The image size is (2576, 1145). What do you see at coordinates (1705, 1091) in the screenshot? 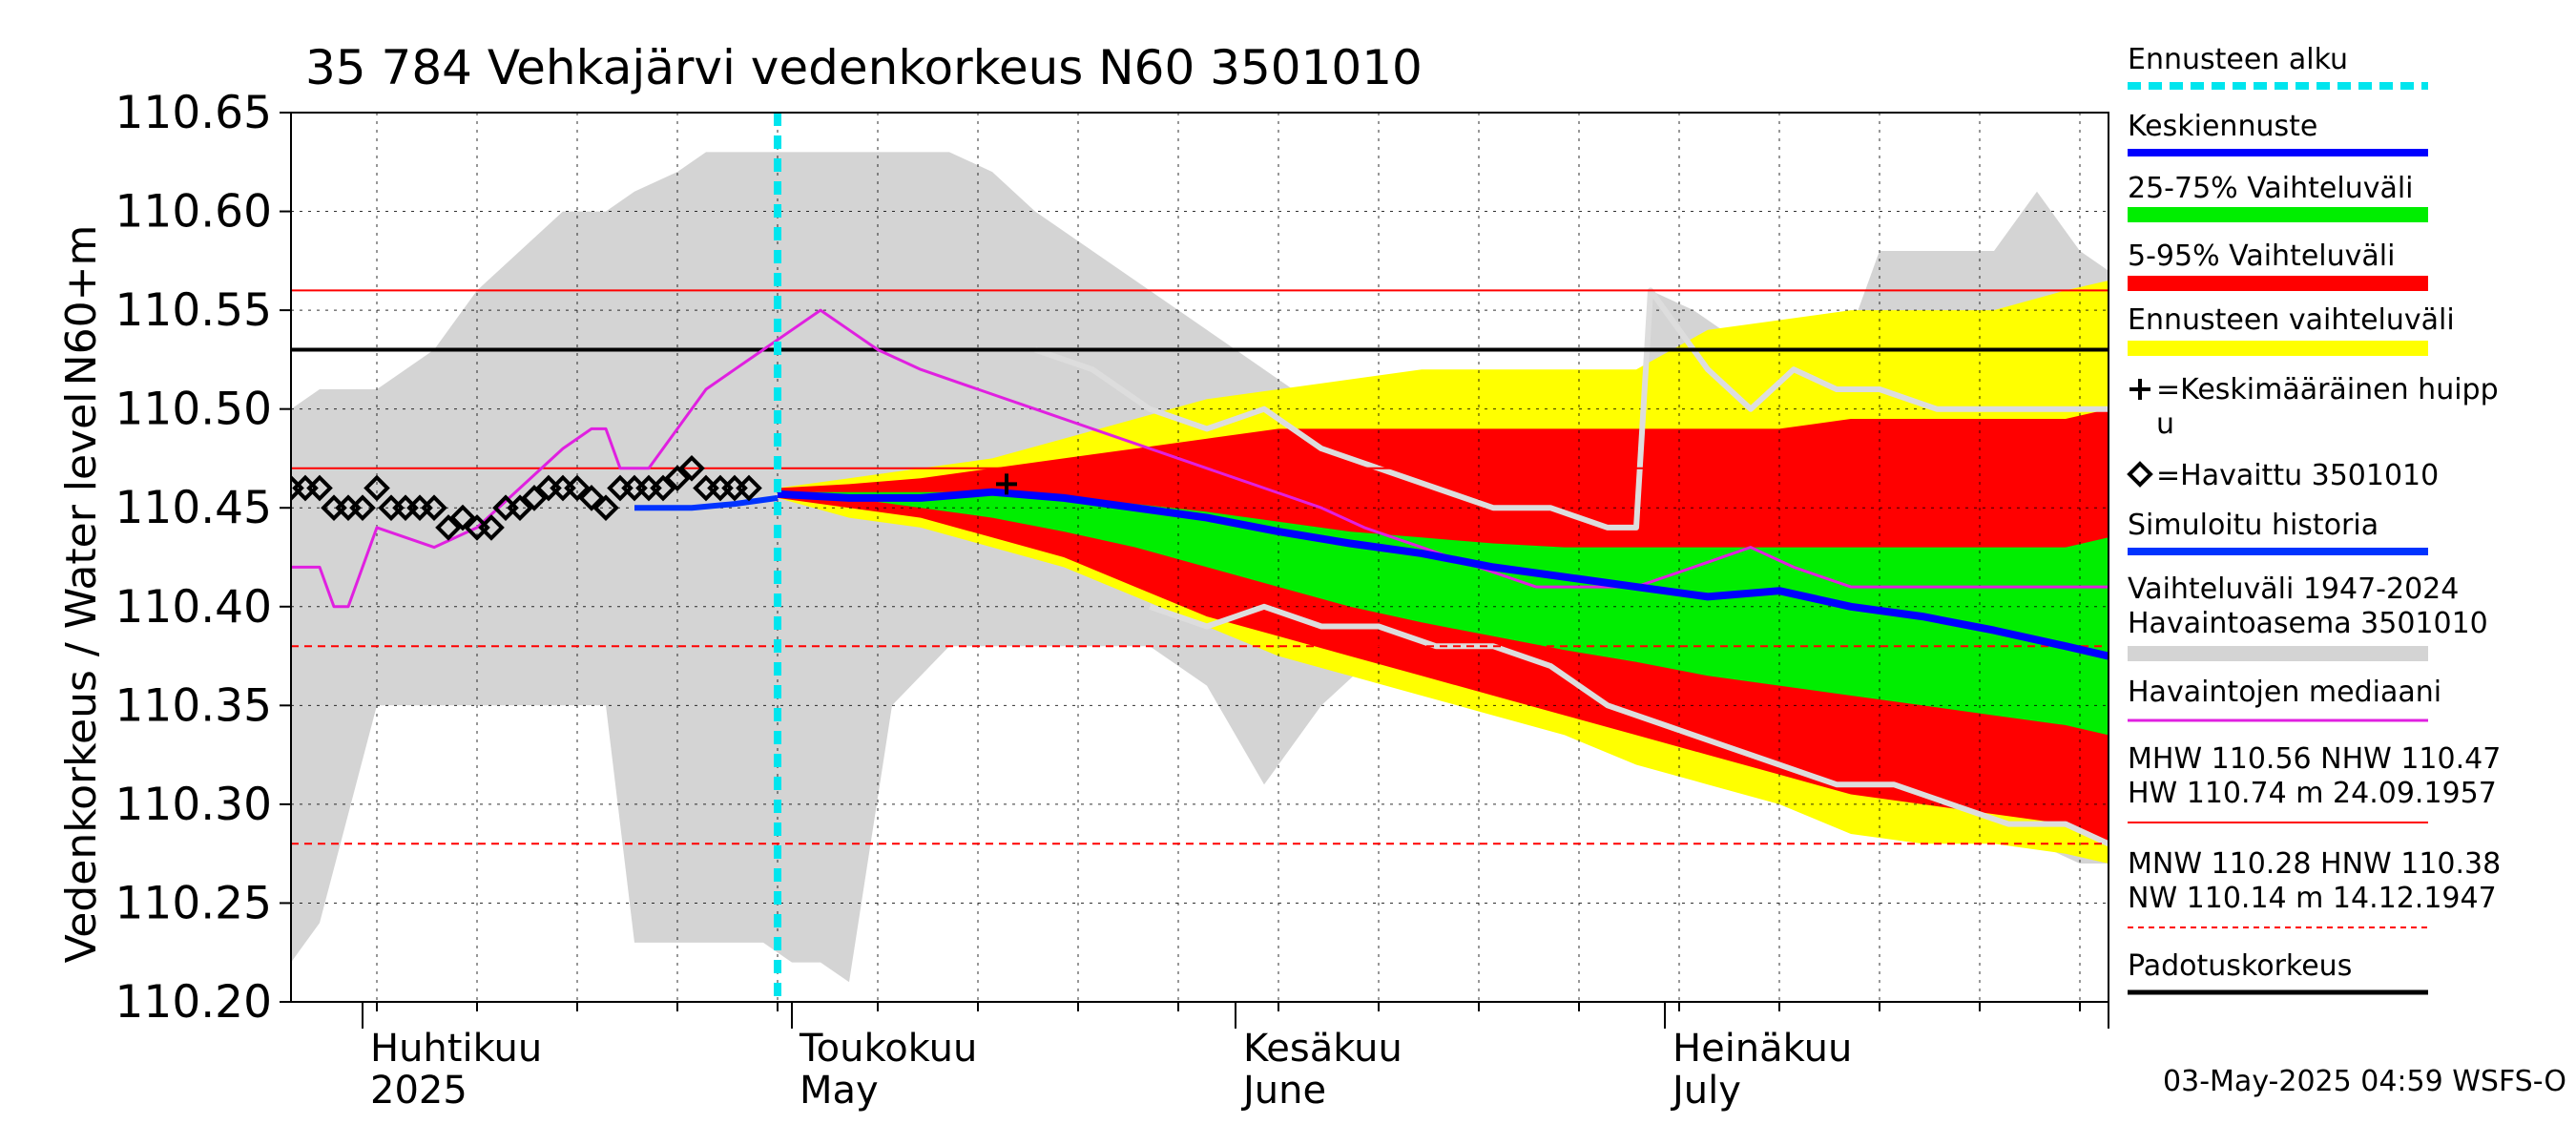
I see `x-month-sublabel: July` at bounding box center [1705, 1091].